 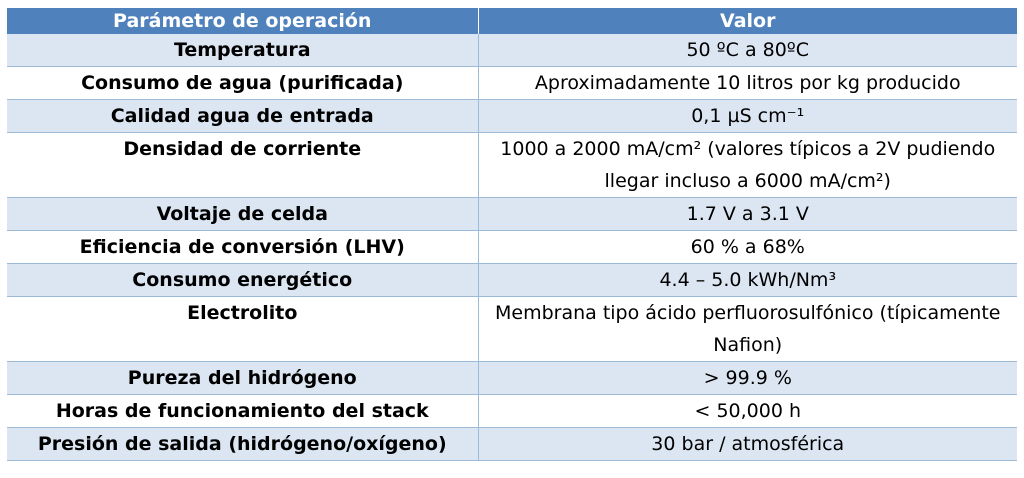 I want to click on header-value: Valor, so click(x=747, y=21).